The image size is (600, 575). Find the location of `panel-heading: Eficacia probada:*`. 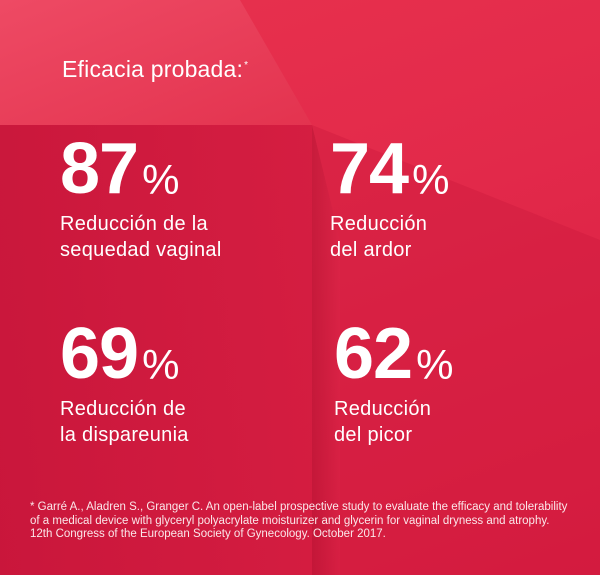

panel-heading: Eficacia probada:* is located at coordinates (155, 69).